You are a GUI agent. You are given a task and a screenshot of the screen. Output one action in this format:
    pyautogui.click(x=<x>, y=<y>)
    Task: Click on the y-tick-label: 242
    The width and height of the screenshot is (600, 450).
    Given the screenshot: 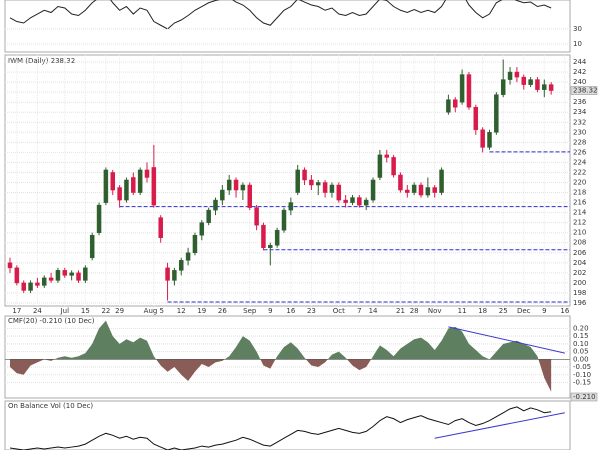 What is the action you would take?
    pyautogui.click(x=579, y=72)
    